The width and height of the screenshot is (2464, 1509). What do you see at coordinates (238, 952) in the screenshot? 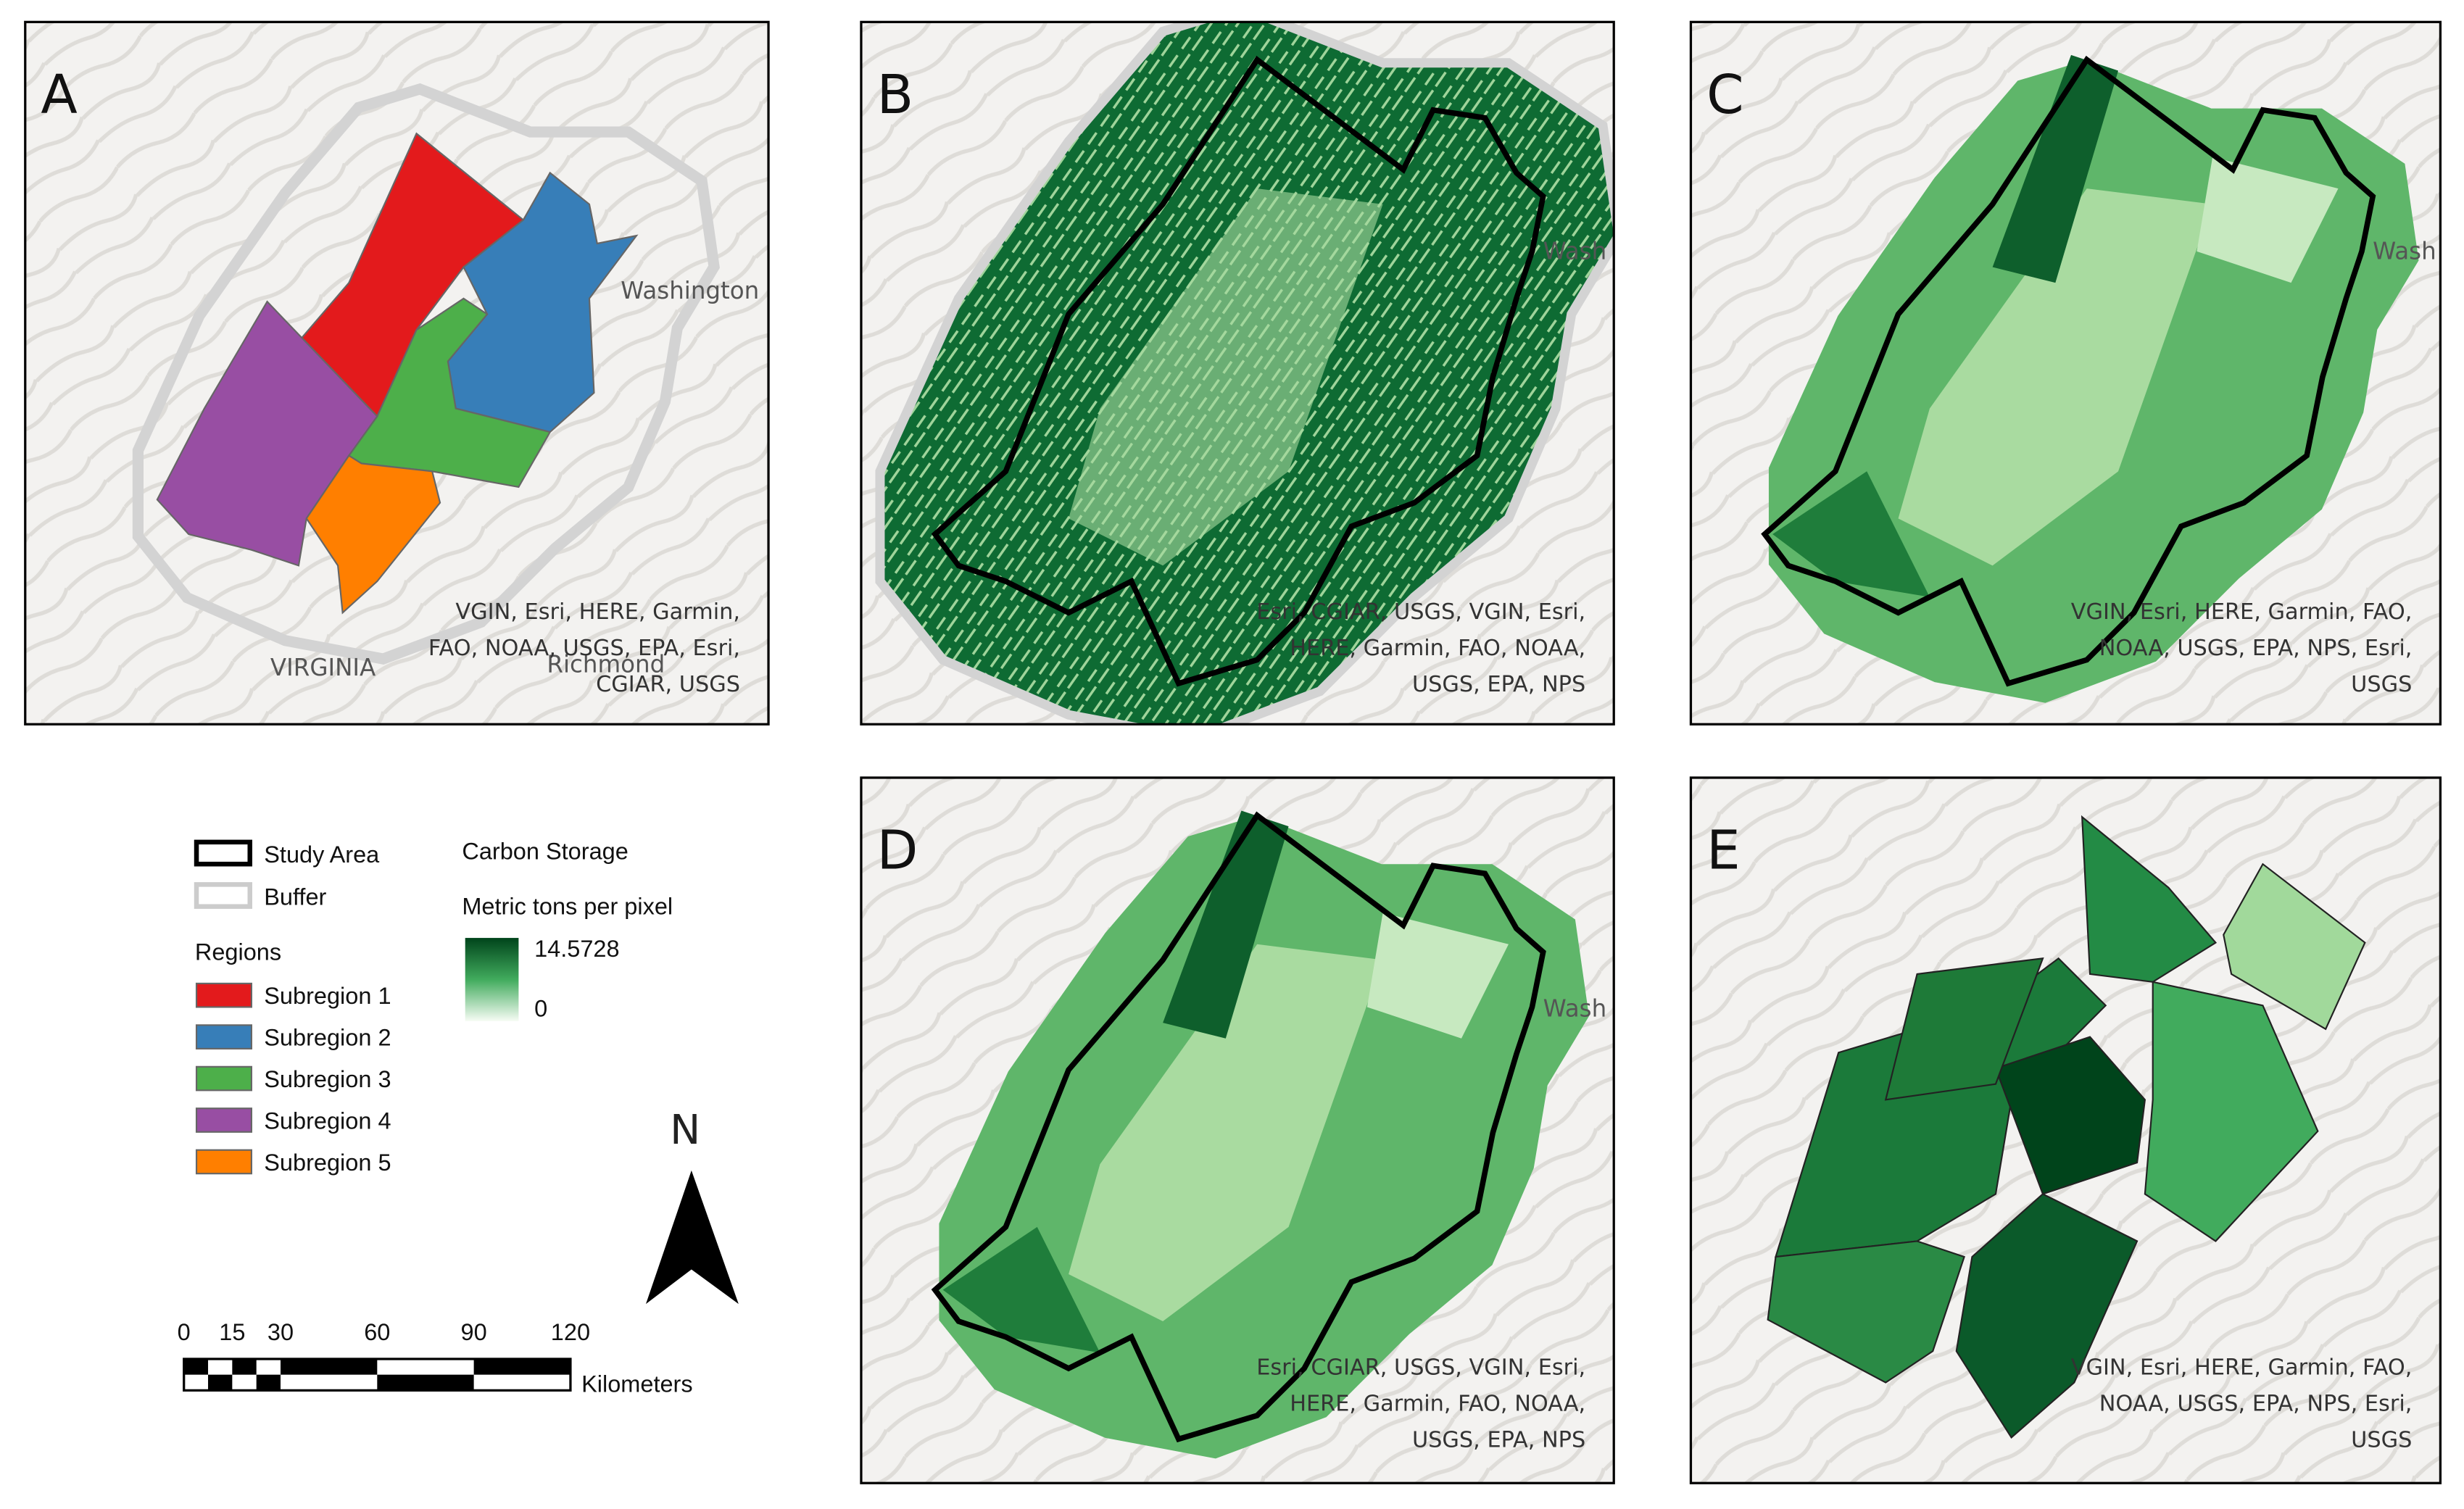
I see `legend-title: Regions` at bounding box center [238, 952].